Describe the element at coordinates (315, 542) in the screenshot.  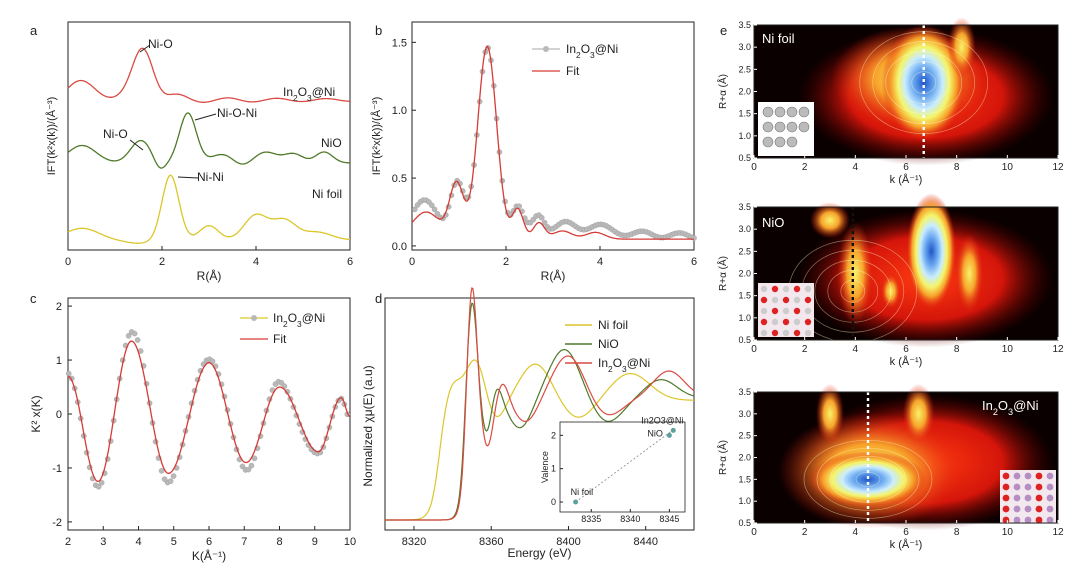
I see `x-tick-label: 9` at that location.